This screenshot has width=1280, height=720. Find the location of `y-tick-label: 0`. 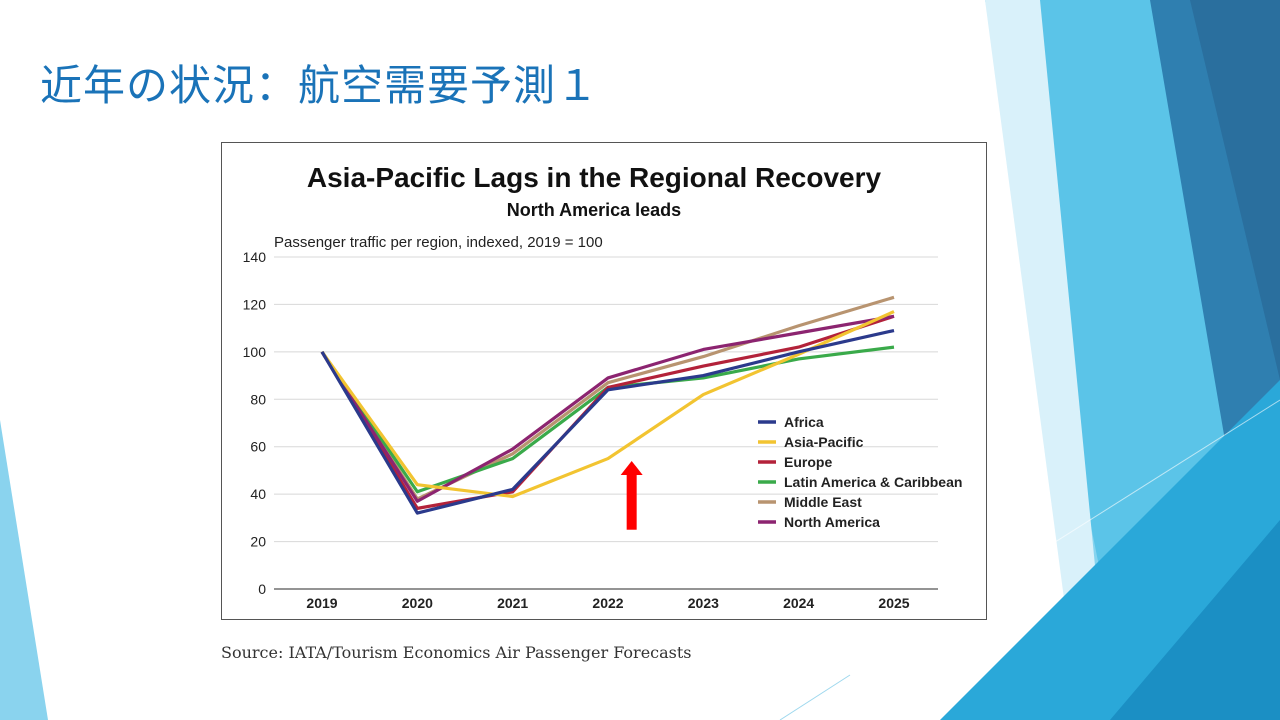

y-tick-label: 0 is located at coordinates (262, 589).